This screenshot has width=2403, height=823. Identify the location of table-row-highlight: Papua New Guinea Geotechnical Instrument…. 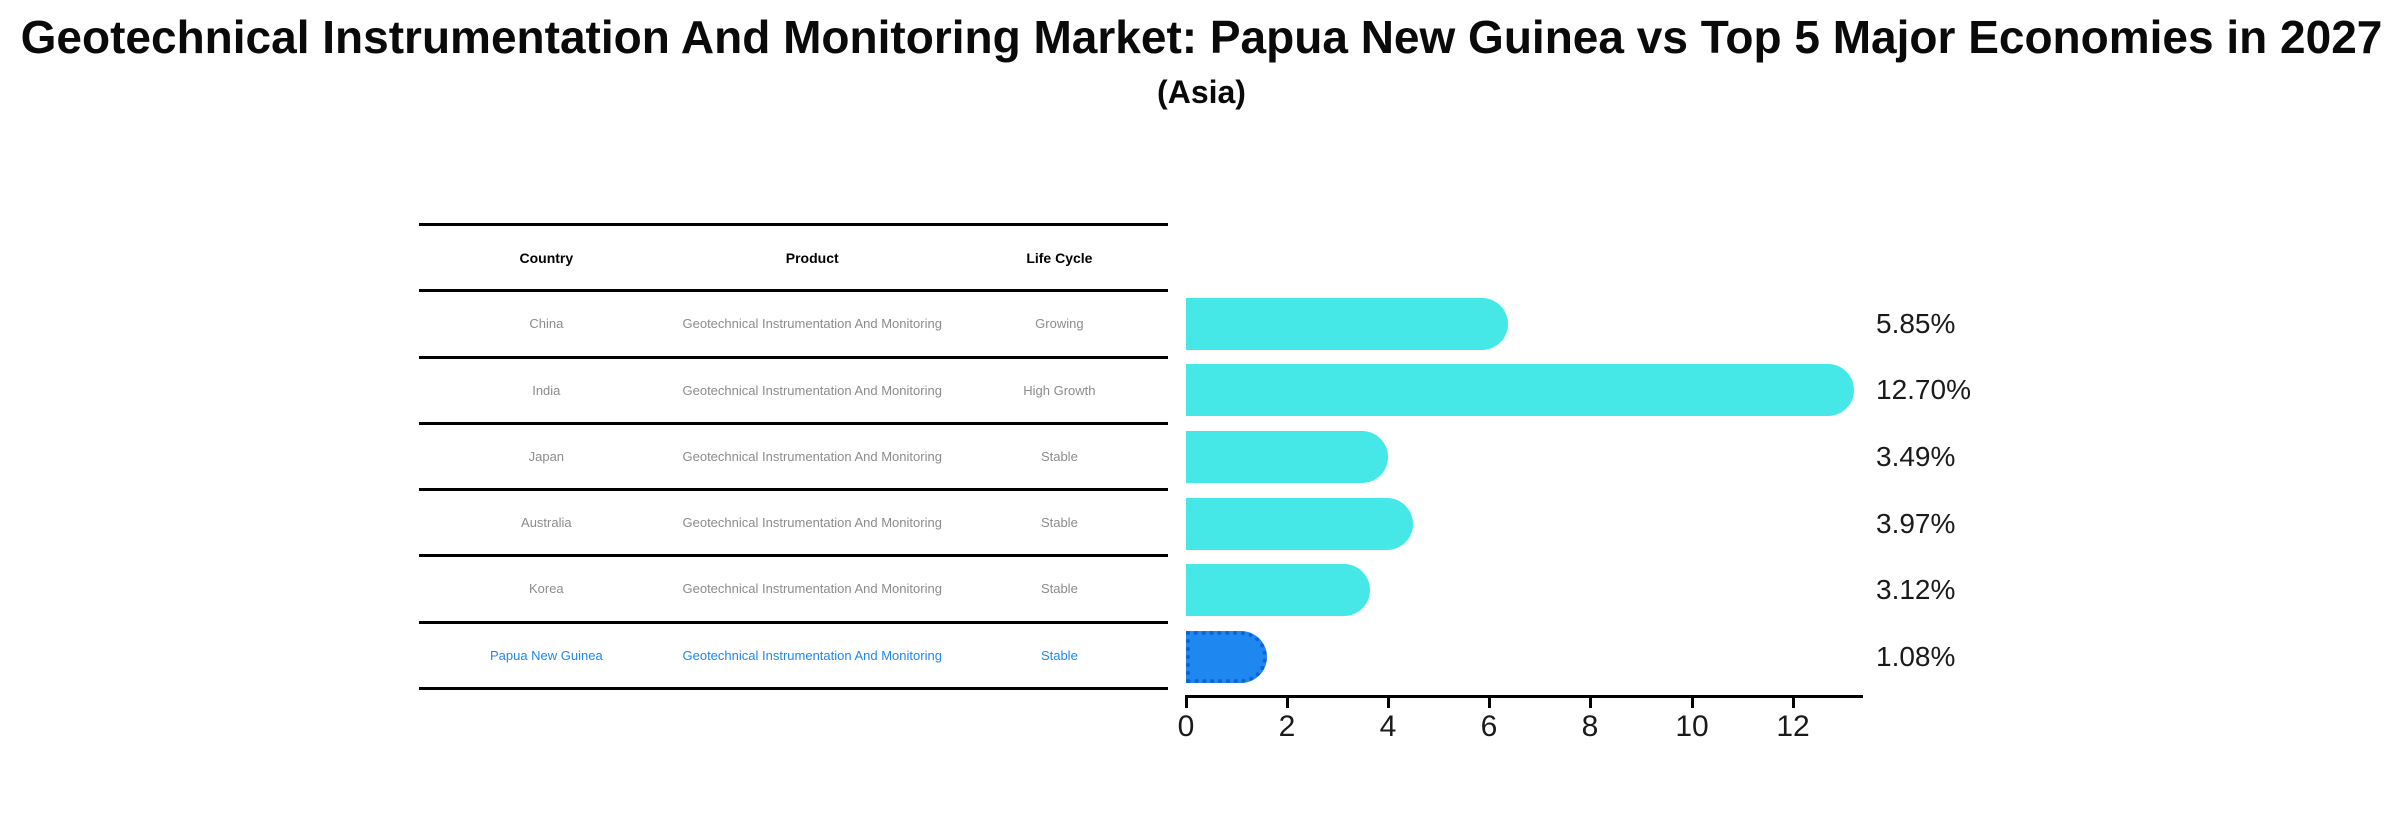
(793, 657).